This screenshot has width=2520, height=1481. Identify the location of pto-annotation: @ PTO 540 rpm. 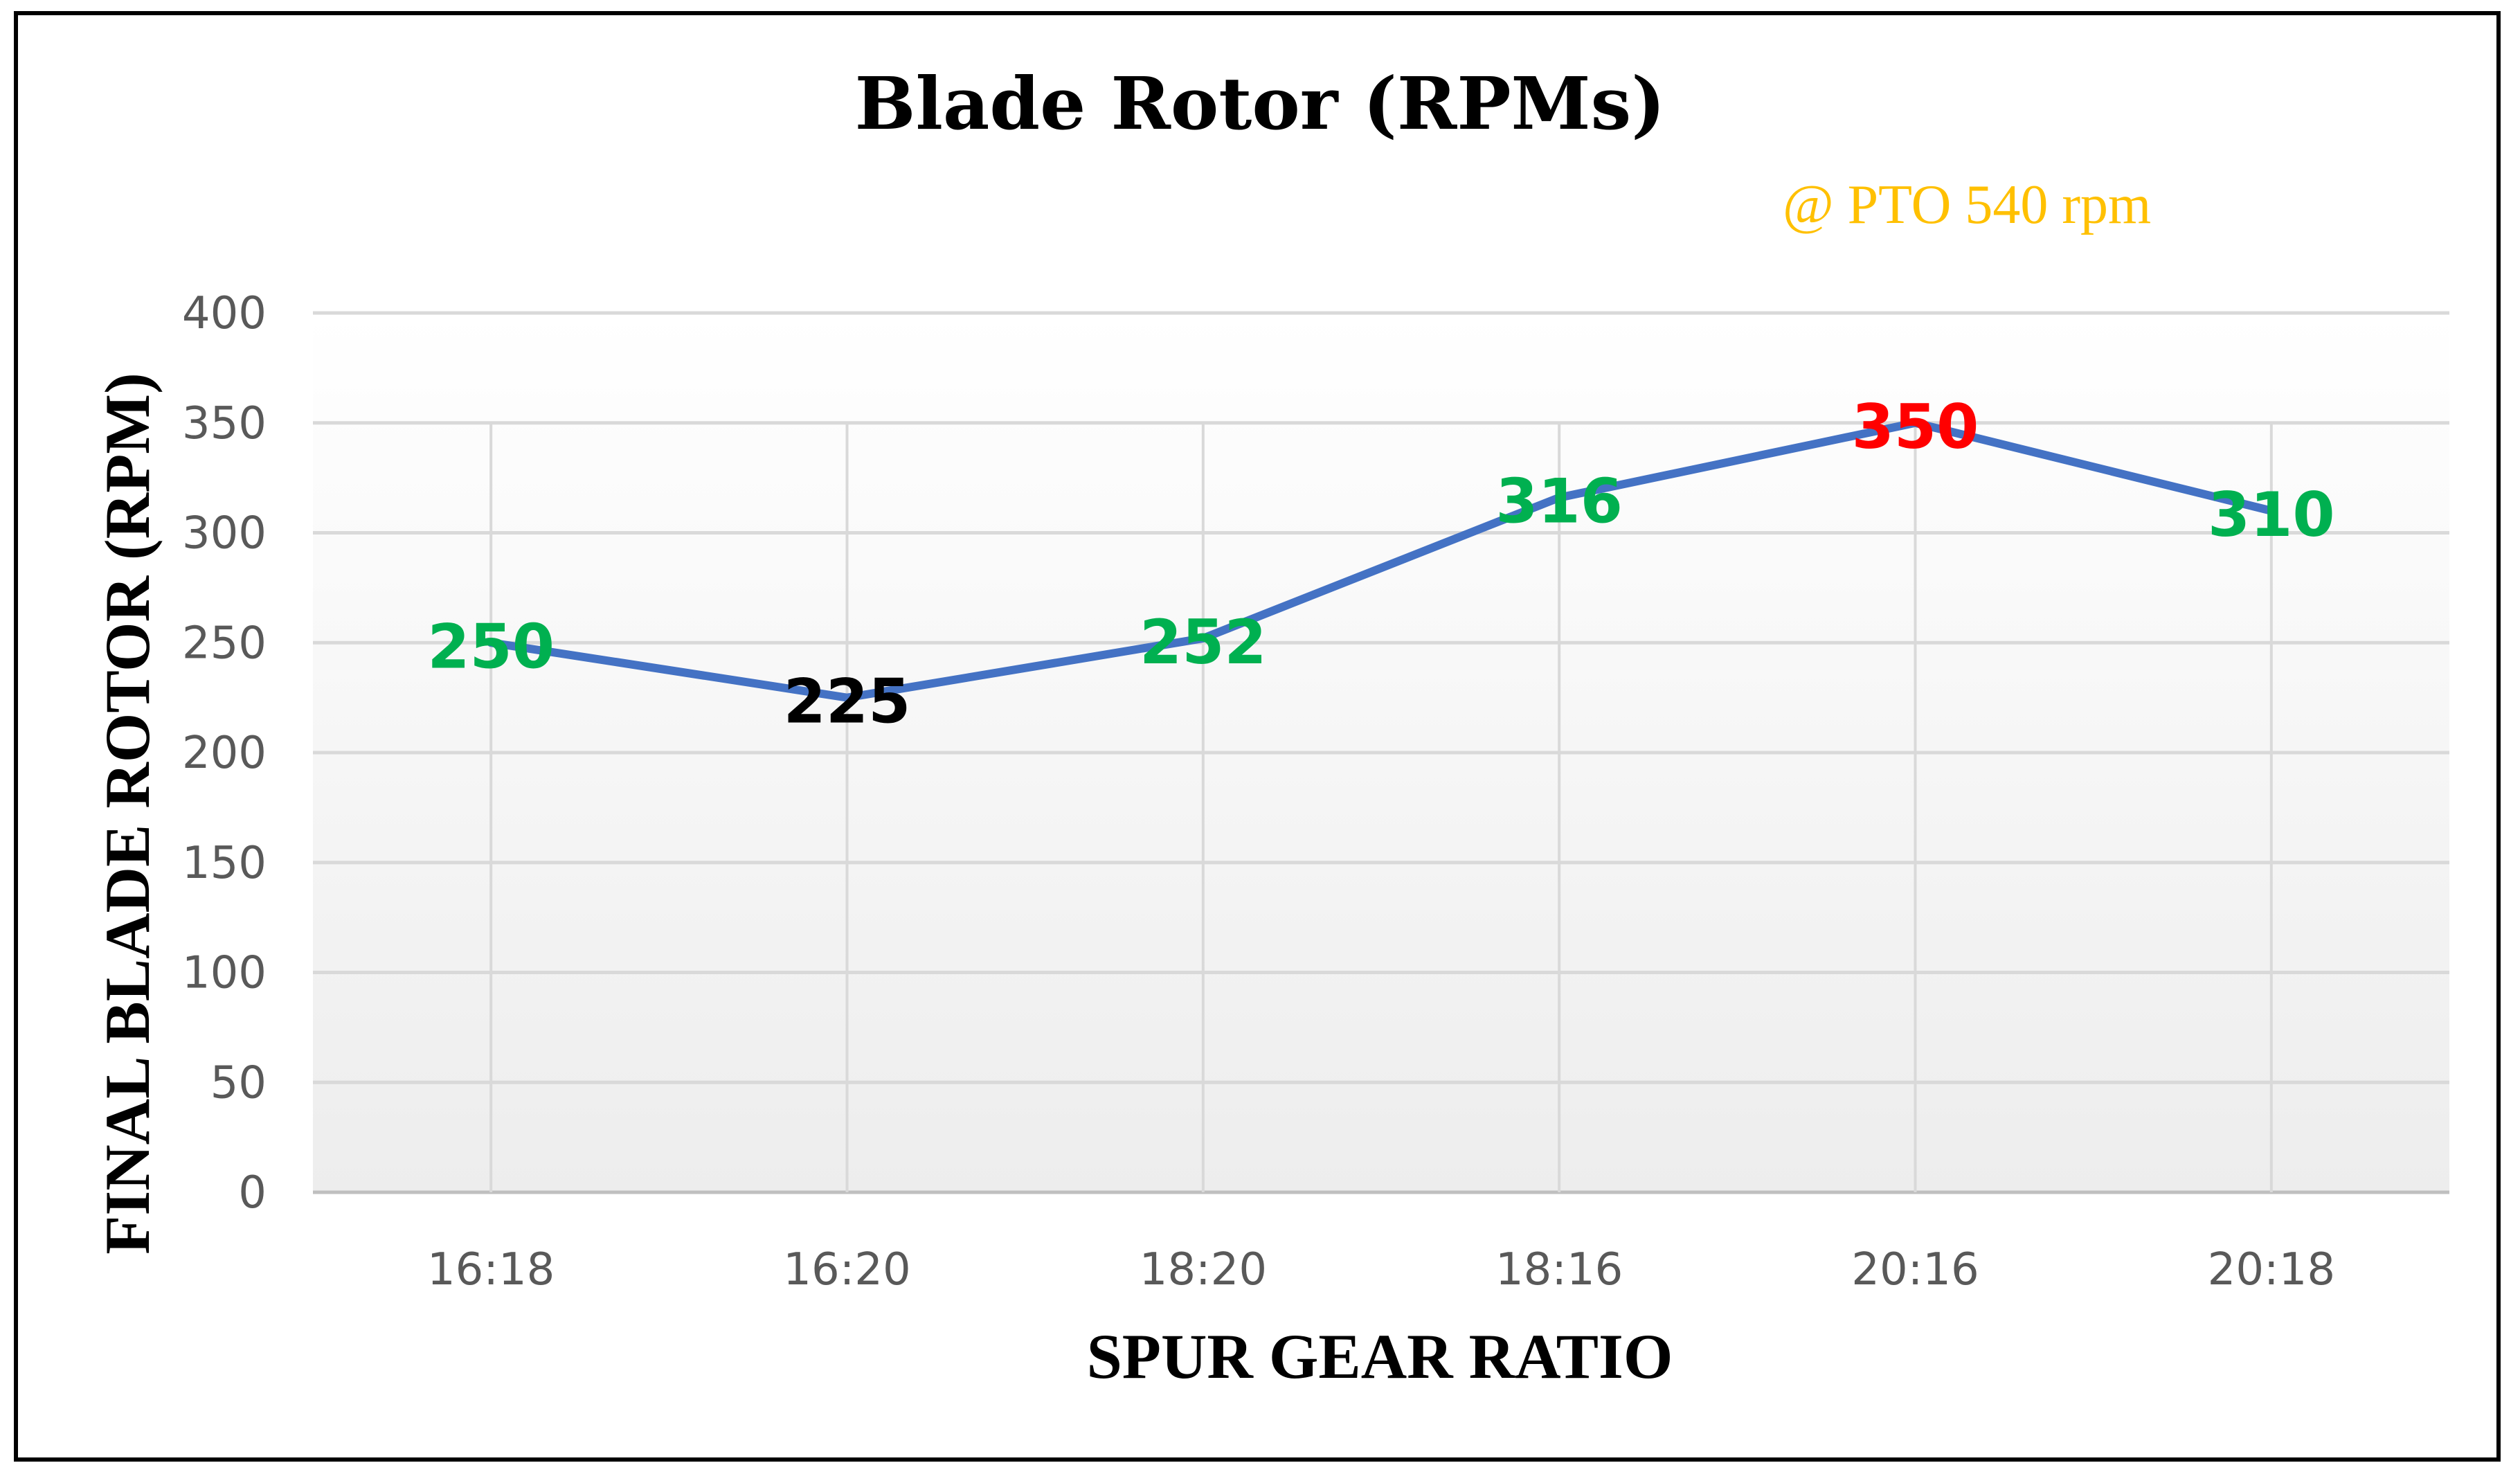
(1967, 205).